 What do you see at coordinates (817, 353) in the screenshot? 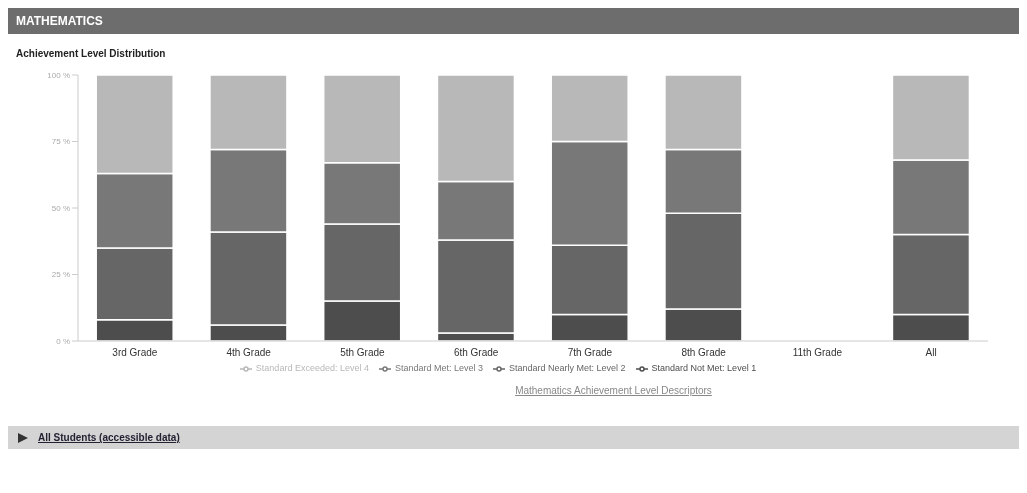
I see `x-tick-label: 11th Grade` at bounding box center [817, 353].